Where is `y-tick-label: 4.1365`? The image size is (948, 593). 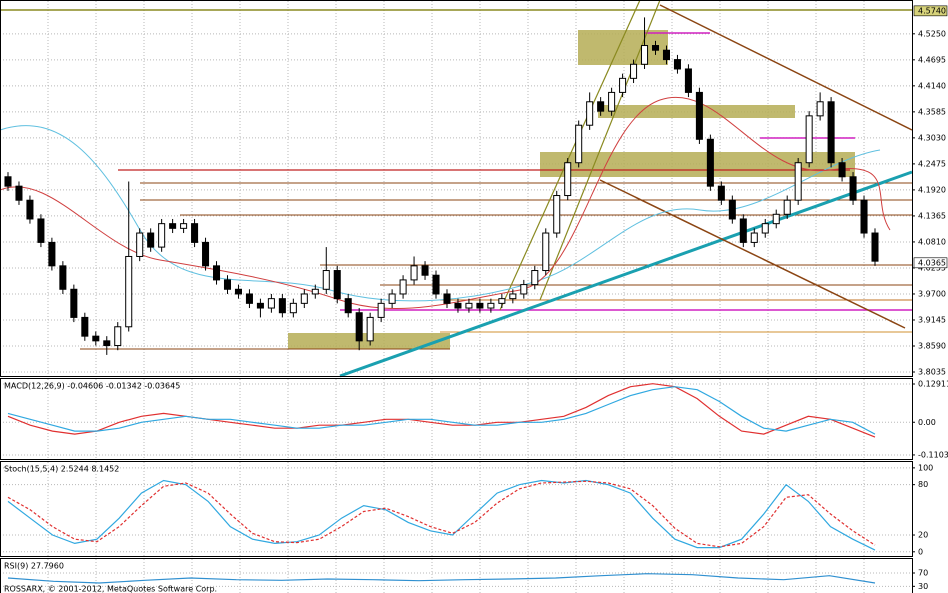 y-tick-label: 4.1365 is located at coordinates (932, 215).